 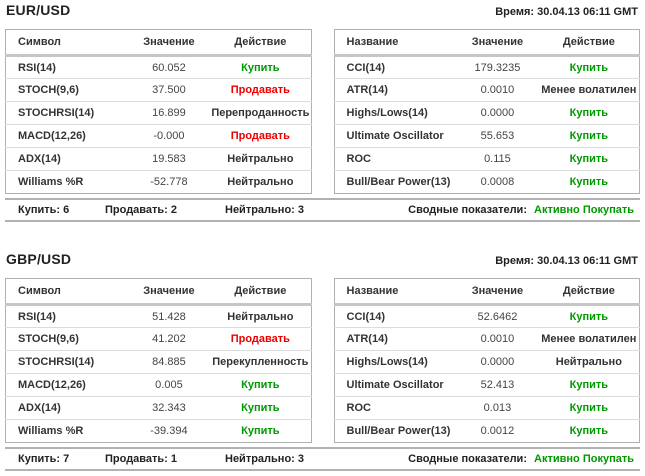 What do you see at coordinates (322, 11) in the screenshot?
I see `section-header: EUR/USD Время: 30.04.13 06:11 GMT` at bounding box center [322, 11].